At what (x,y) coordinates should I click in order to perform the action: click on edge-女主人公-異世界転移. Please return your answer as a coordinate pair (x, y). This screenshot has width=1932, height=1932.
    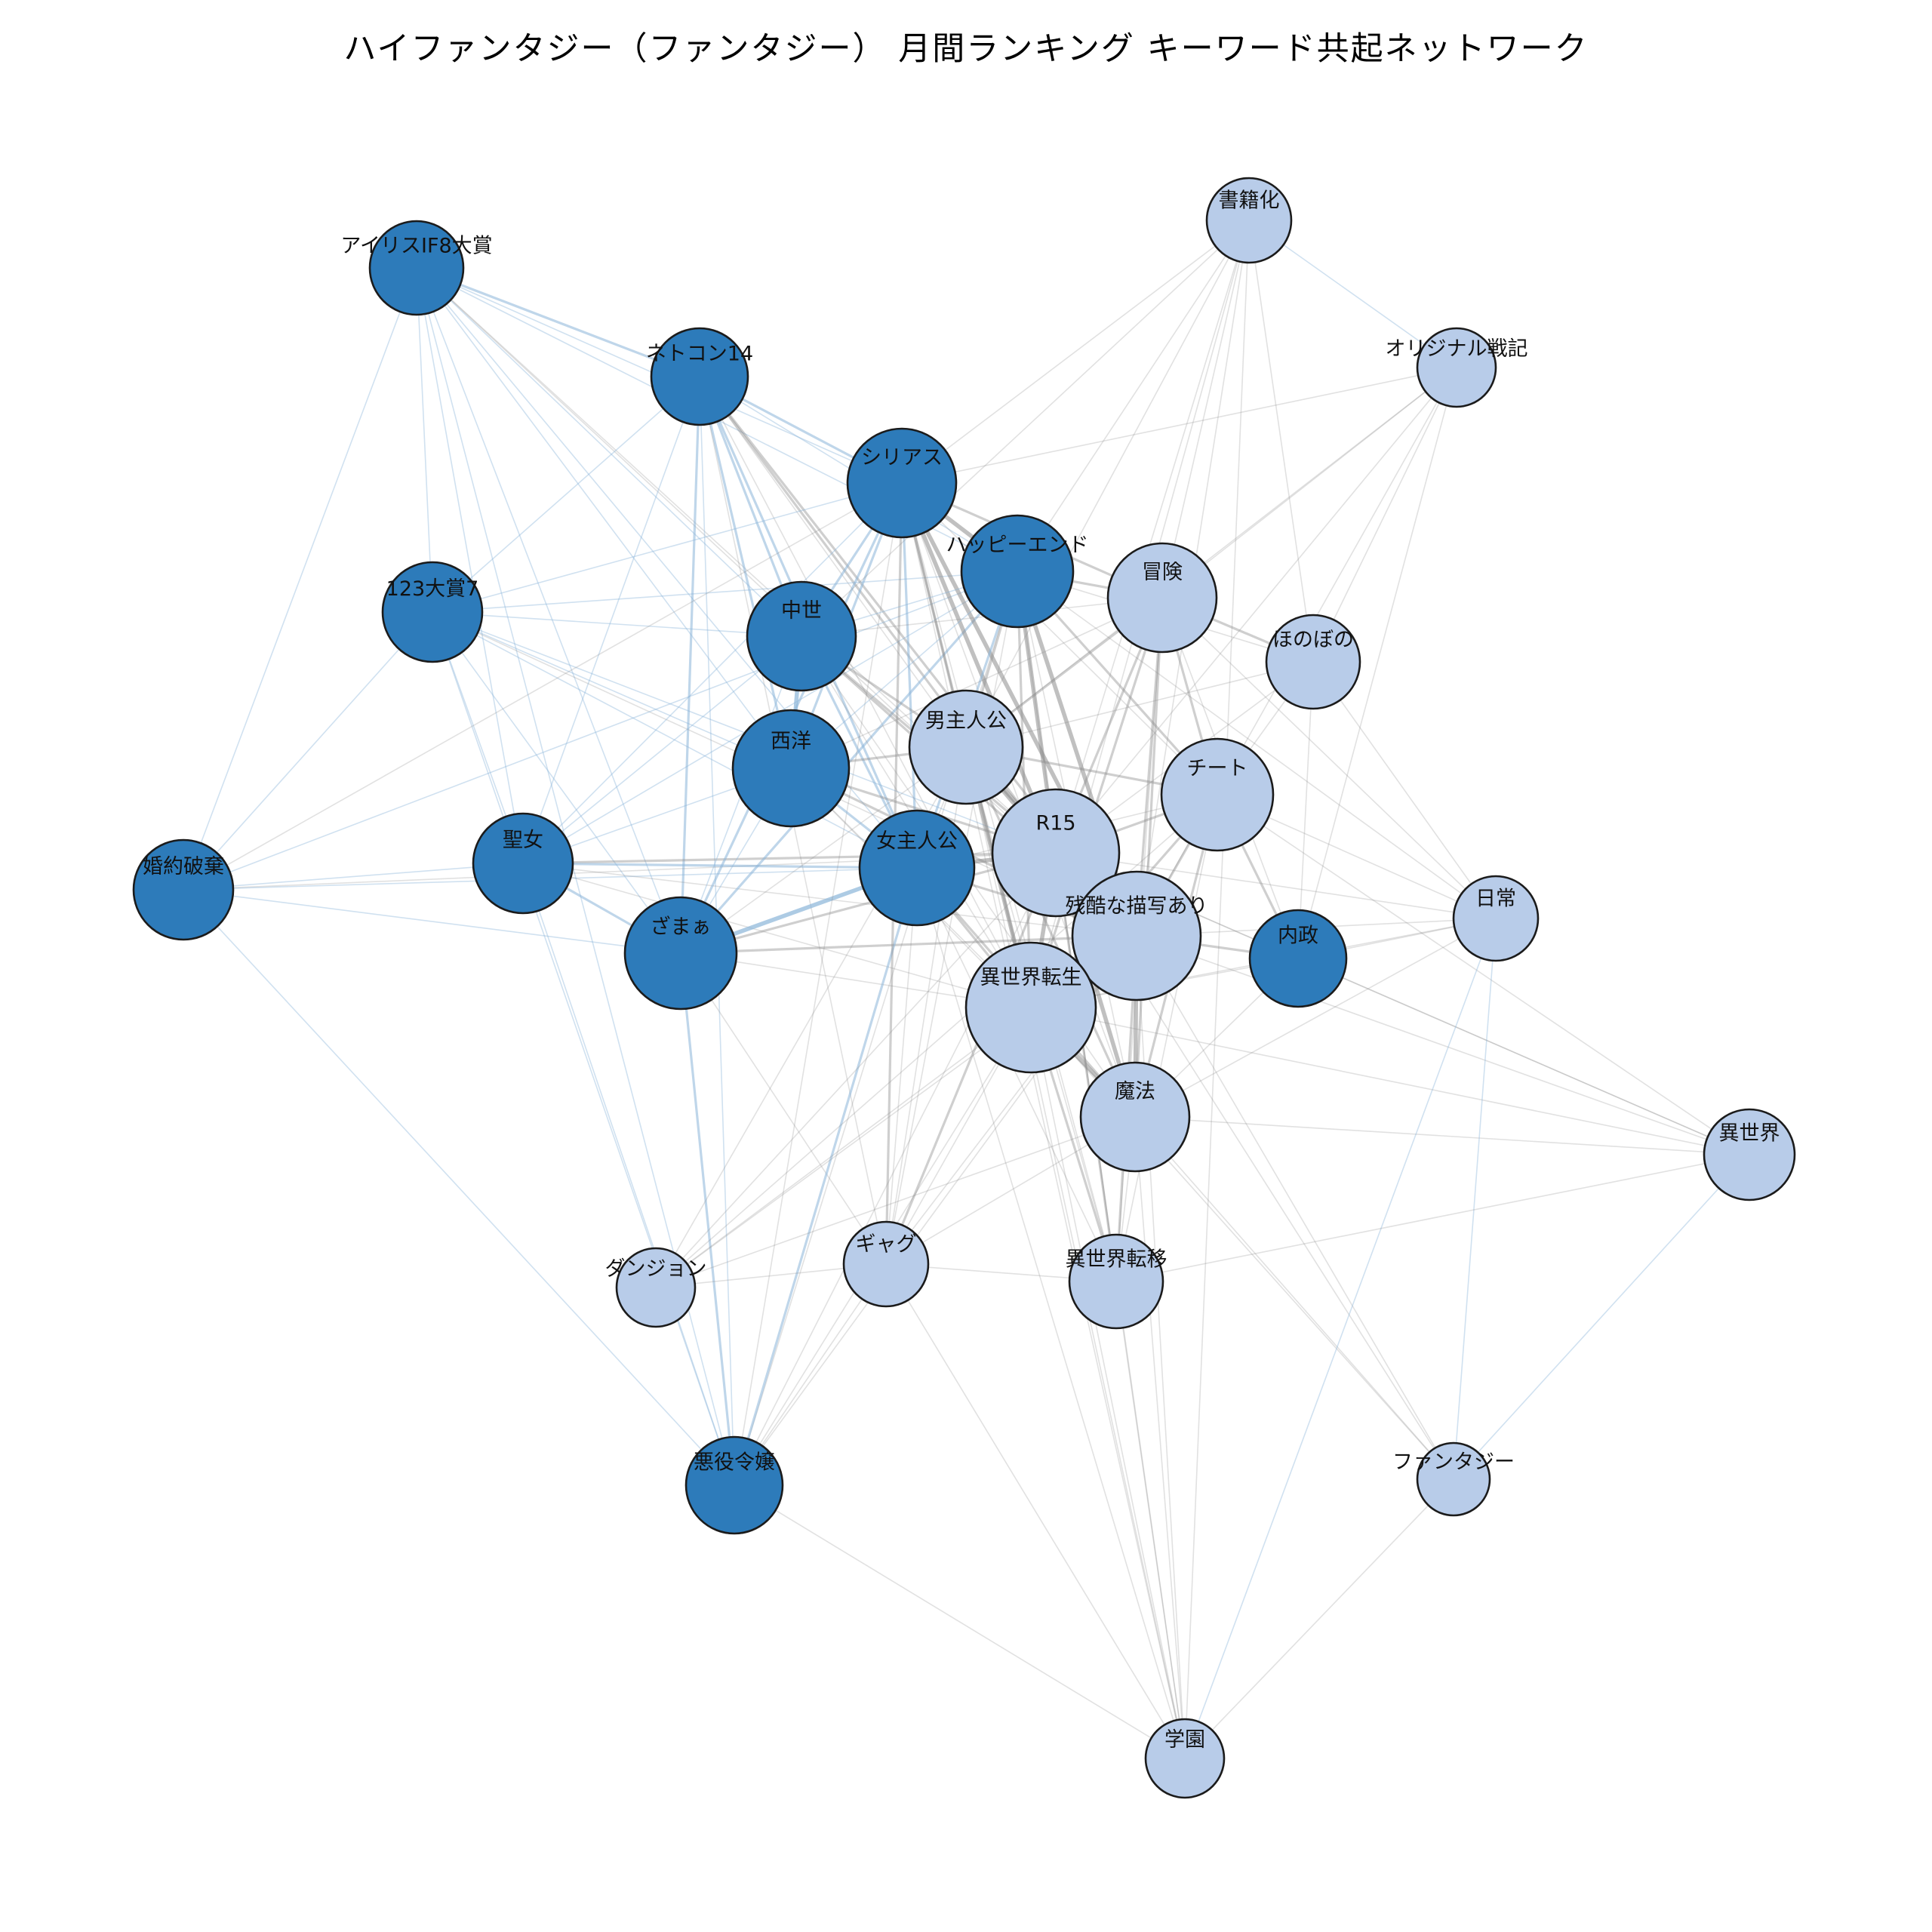
    Looking at the image, I should click on (1016, 1074).